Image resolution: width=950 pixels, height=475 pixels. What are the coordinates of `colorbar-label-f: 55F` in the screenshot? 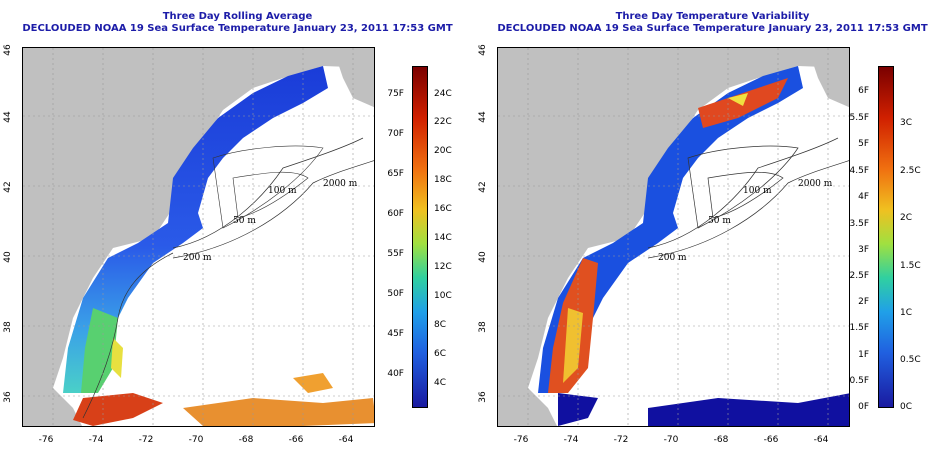 It's located at (395, 254).